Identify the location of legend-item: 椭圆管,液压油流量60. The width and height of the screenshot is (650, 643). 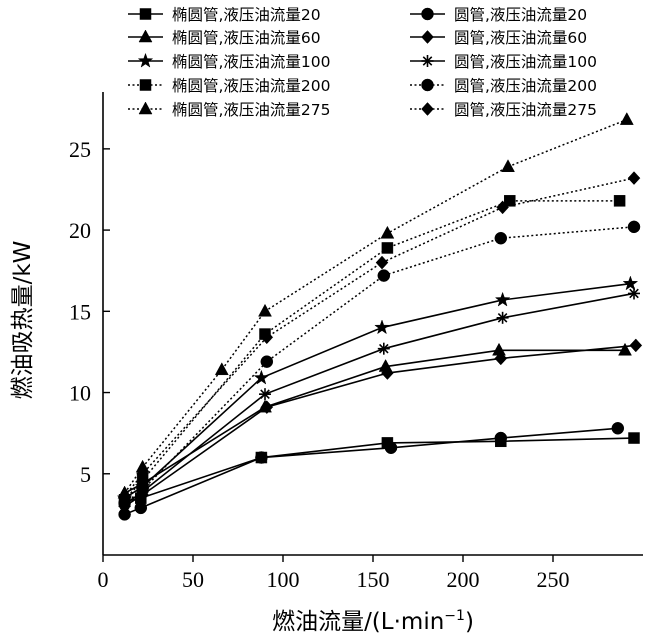
(224, 38).